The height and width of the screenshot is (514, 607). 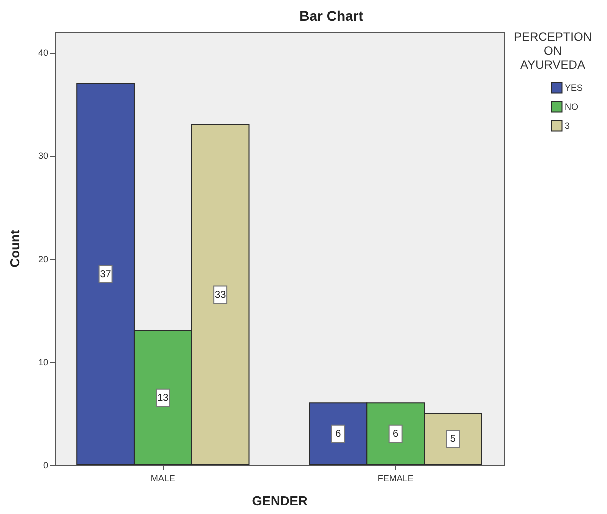 What do you see at coordinates (43, 53) in the screenshot?
I see `y-tick-label: 40` at bounding box center [43, 53].